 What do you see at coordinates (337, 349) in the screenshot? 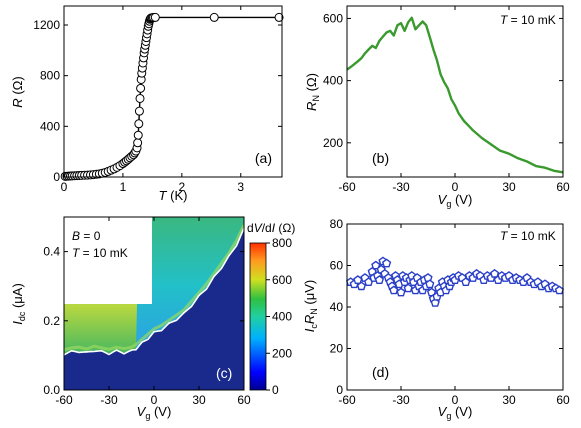
I see `y-tick-label: 20` at bounding box center [337, 349].